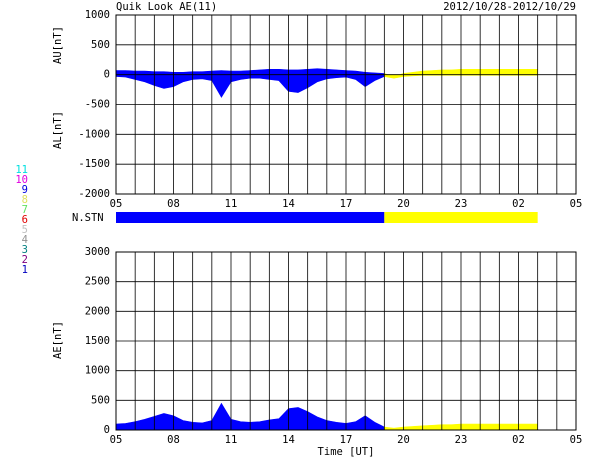 This screenshot has height=460, width=590. I want to click on y-tick-label: 3000, so click(97, 252).